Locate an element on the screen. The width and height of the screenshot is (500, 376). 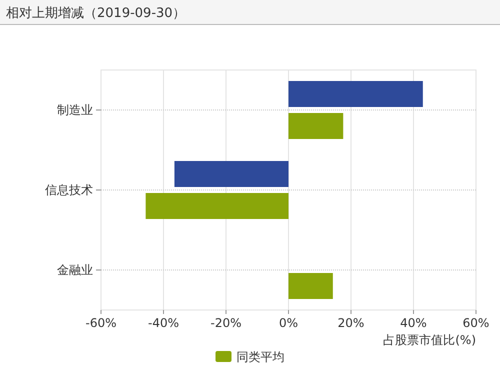
chart-title: 相对上期增减（2019-09-30） is located at coordinates (96, 13).